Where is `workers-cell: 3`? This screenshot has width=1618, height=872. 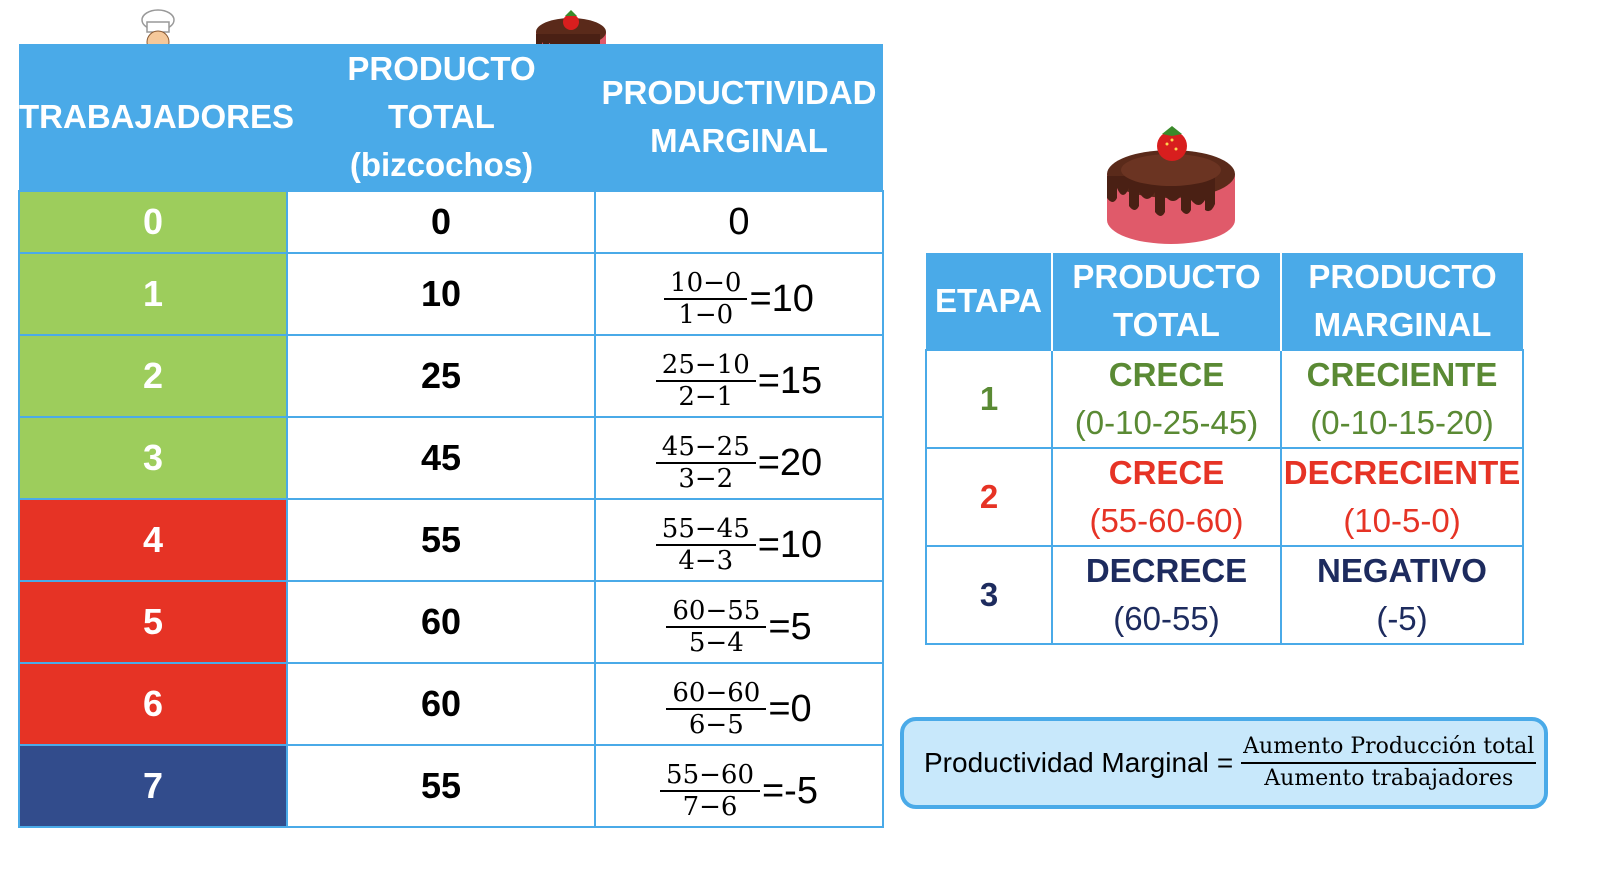
workers-cell: 3 is located at coordinates (153, 458).